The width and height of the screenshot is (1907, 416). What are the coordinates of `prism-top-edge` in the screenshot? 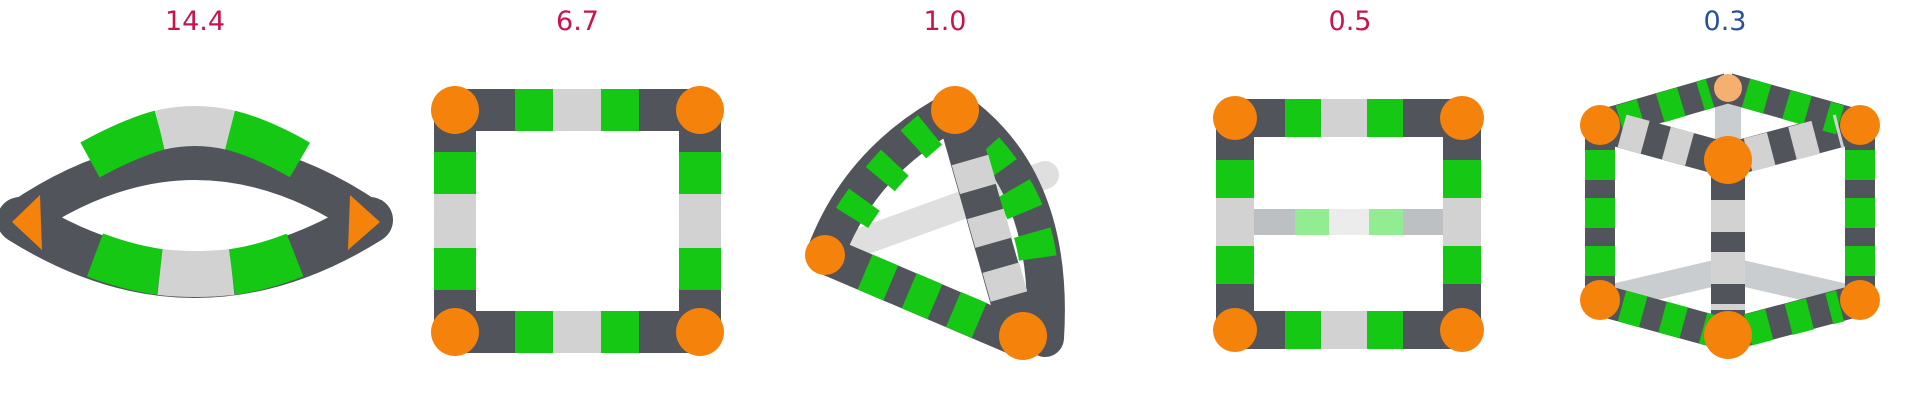 It's located at (1348, 118).